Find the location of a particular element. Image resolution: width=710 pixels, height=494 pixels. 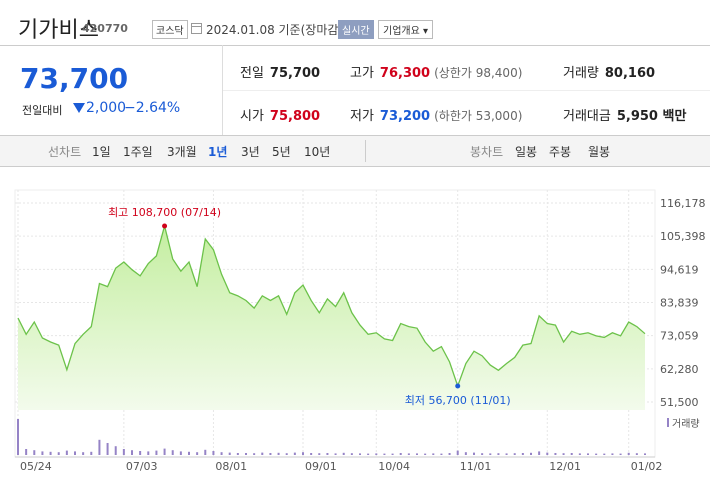

stat-value: 5,950 백만 is located at coordinates (651, 116).